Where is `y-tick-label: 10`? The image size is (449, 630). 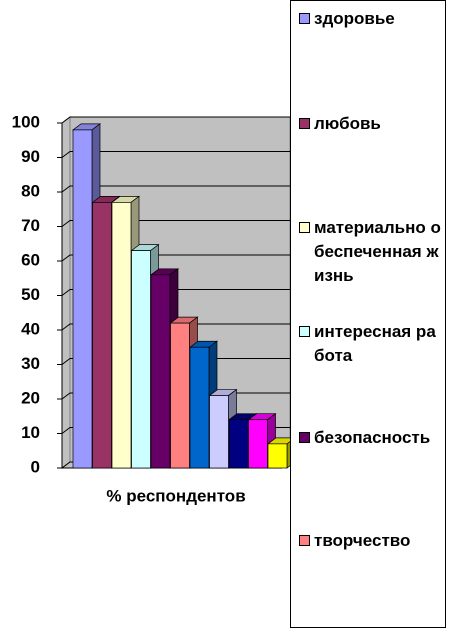
y-tick-label: 10 is located at coordinates (30, 432).